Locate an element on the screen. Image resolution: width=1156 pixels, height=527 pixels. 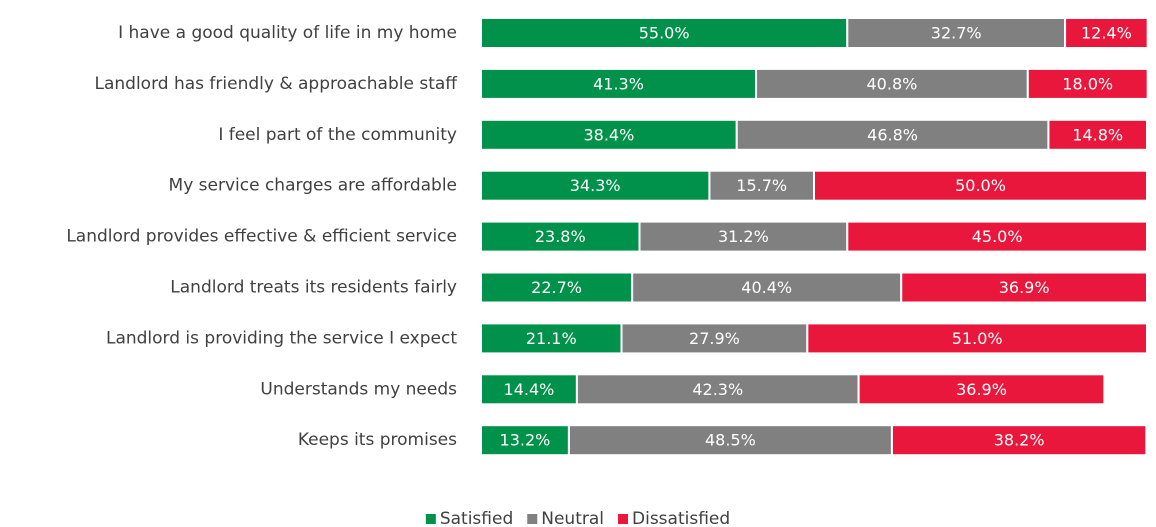
legend: Satisfied Neutral Dissatisfied is located at coordinates (577, 518).